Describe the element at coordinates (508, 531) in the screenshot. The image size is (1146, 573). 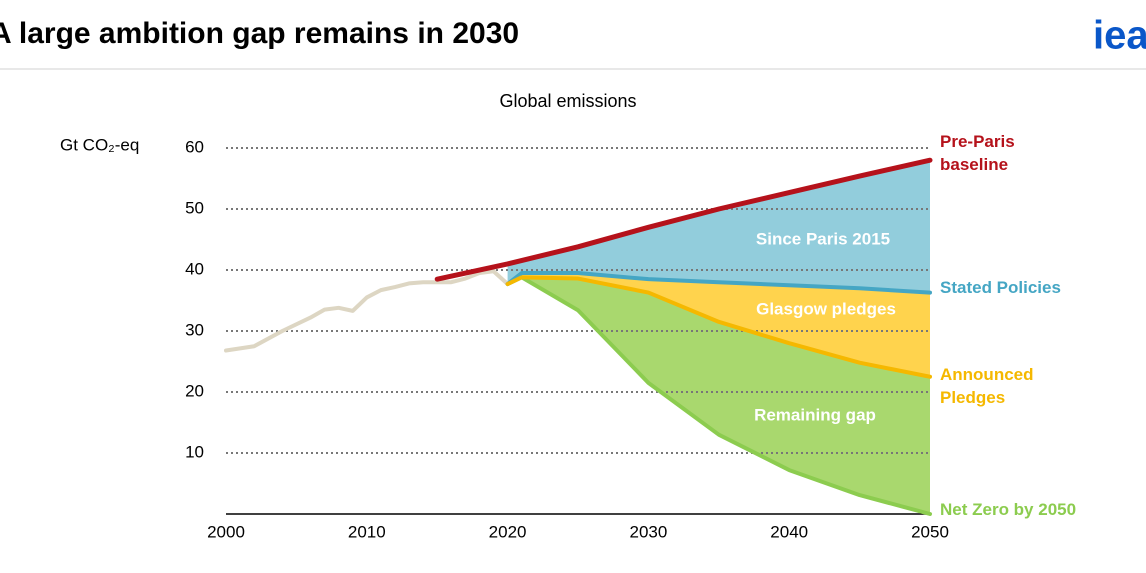
I see `x-tick-label: 2020` at that location.